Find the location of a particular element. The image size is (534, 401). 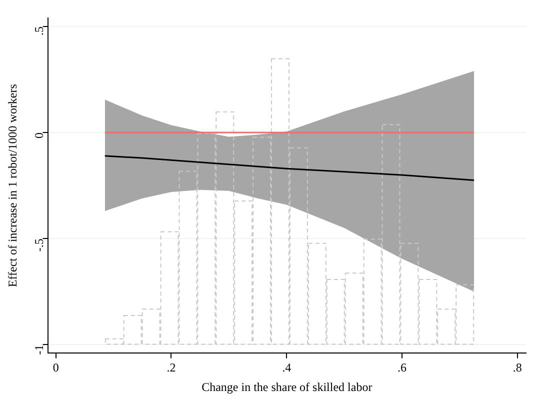

x-tick-label: 0 is located at coordinates (55, 367).